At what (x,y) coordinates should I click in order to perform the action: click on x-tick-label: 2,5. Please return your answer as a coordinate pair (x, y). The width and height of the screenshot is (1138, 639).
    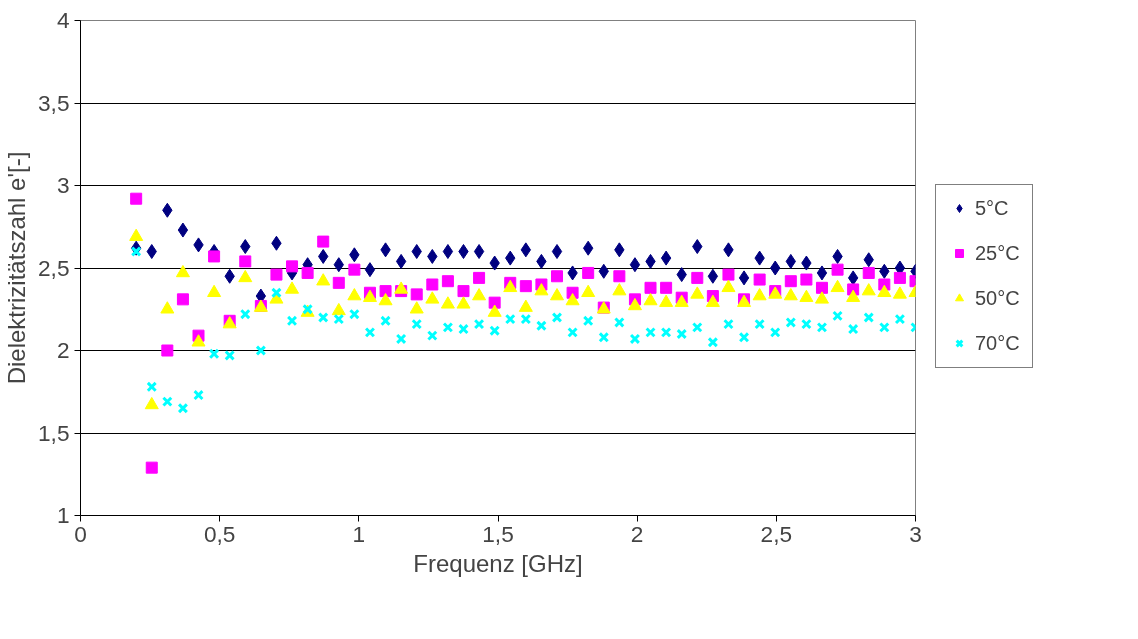
    Looking at the image, I should click on (776, 533).